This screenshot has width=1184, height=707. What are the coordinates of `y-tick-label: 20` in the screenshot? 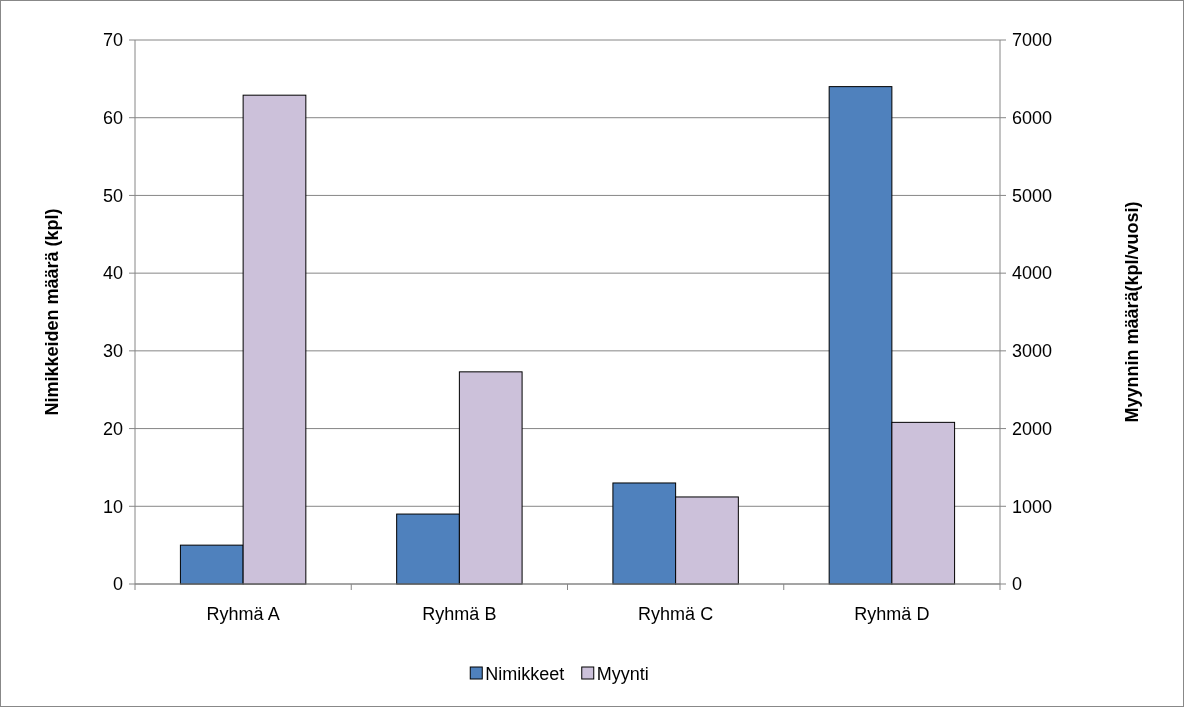 It's located at (112, 428).